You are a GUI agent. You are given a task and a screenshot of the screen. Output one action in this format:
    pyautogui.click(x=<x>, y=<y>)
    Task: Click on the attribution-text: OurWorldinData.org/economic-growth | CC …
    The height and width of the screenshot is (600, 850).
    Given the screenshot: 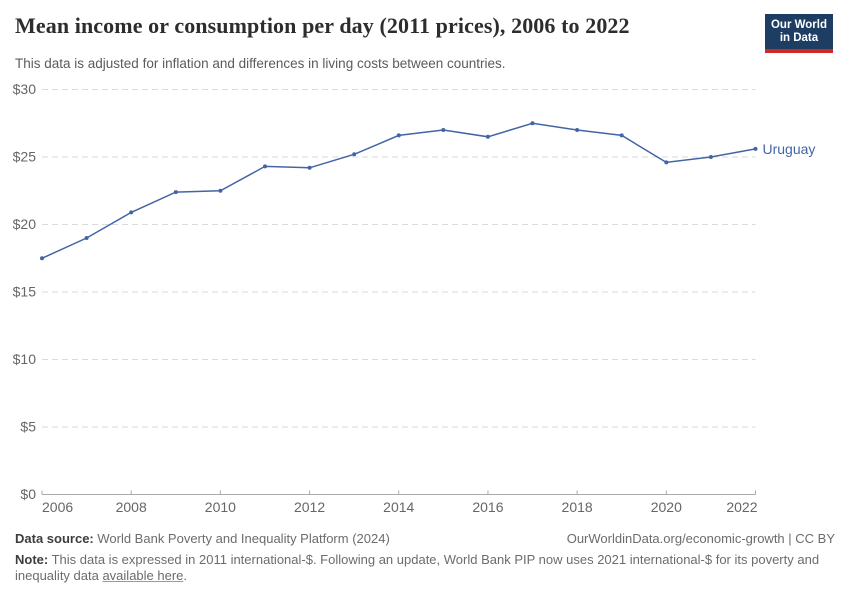 What is the action you would take?
    pyautogui.click(x=700, y=538)
    